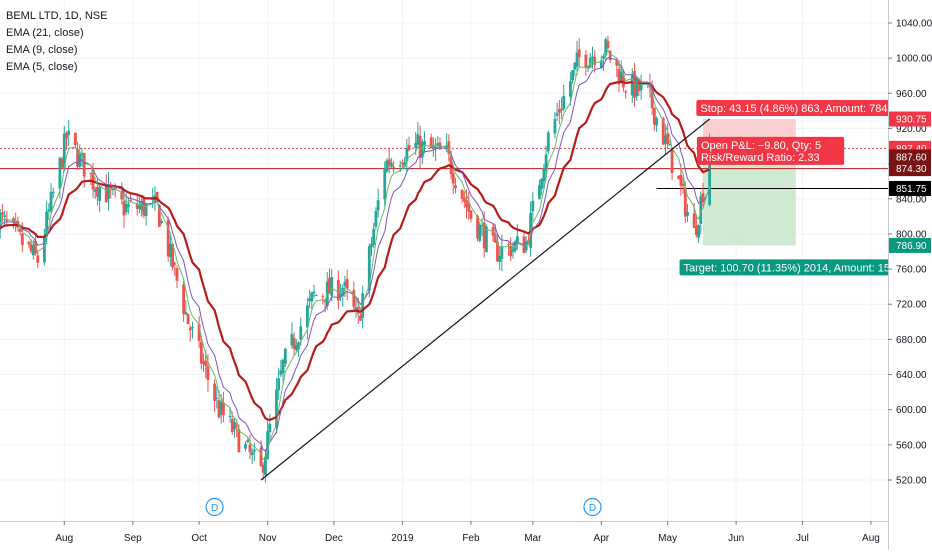  What do you see at coordinates (45, 33) in the screenshot?
I see `ema21-legend: EMA (21, close)` at bounding box center [45, 33].